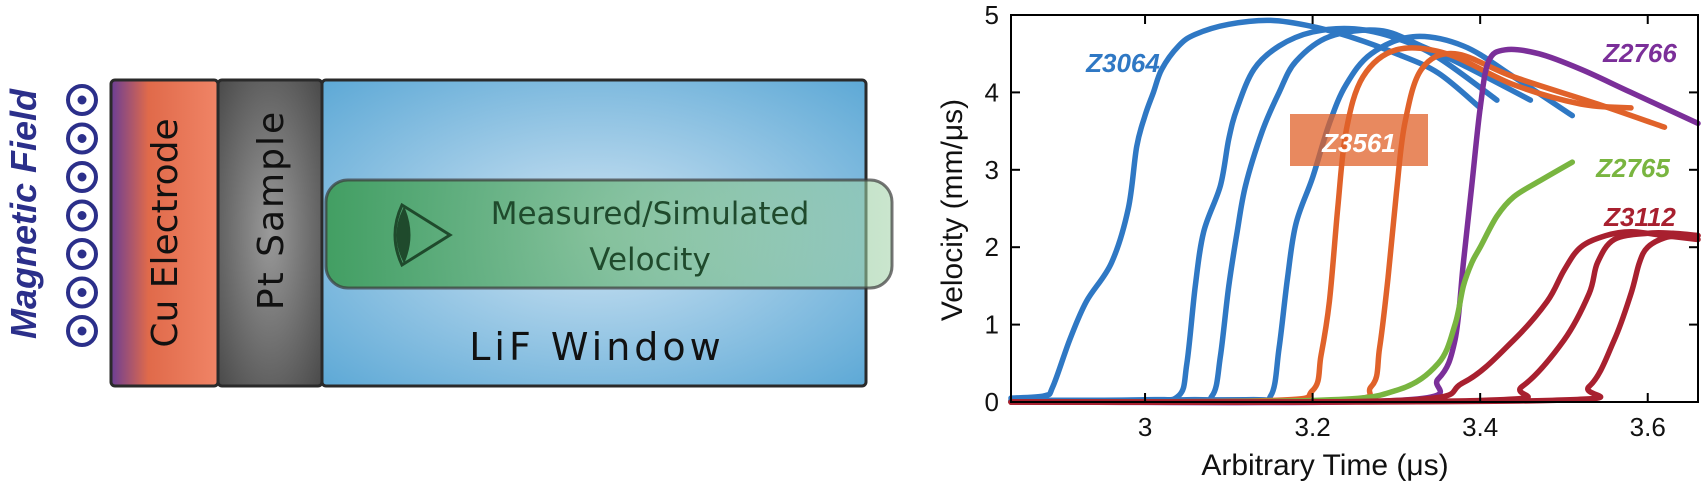 This screenshot has width=1702, height=484. Describe the element at coordinates (271, 210) in the screenshot. I see `pt-sample-label: Pt Sample` at that location.